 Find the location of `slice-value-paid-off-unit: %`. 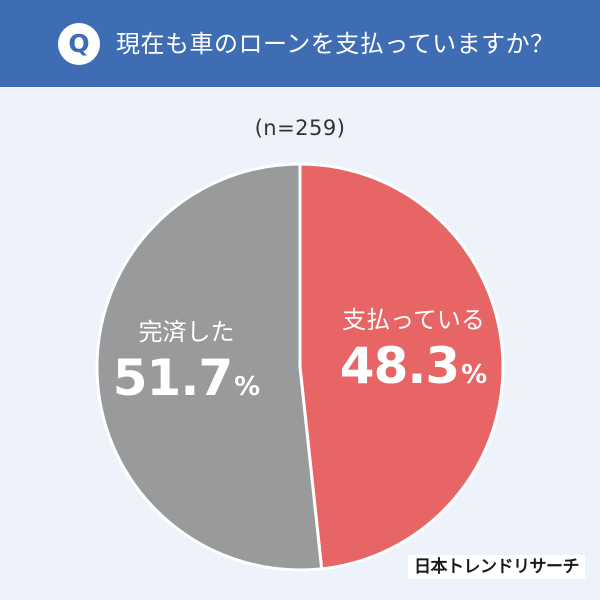

slice-value-paid-off-unit: % is located at coordinates (247, 387).